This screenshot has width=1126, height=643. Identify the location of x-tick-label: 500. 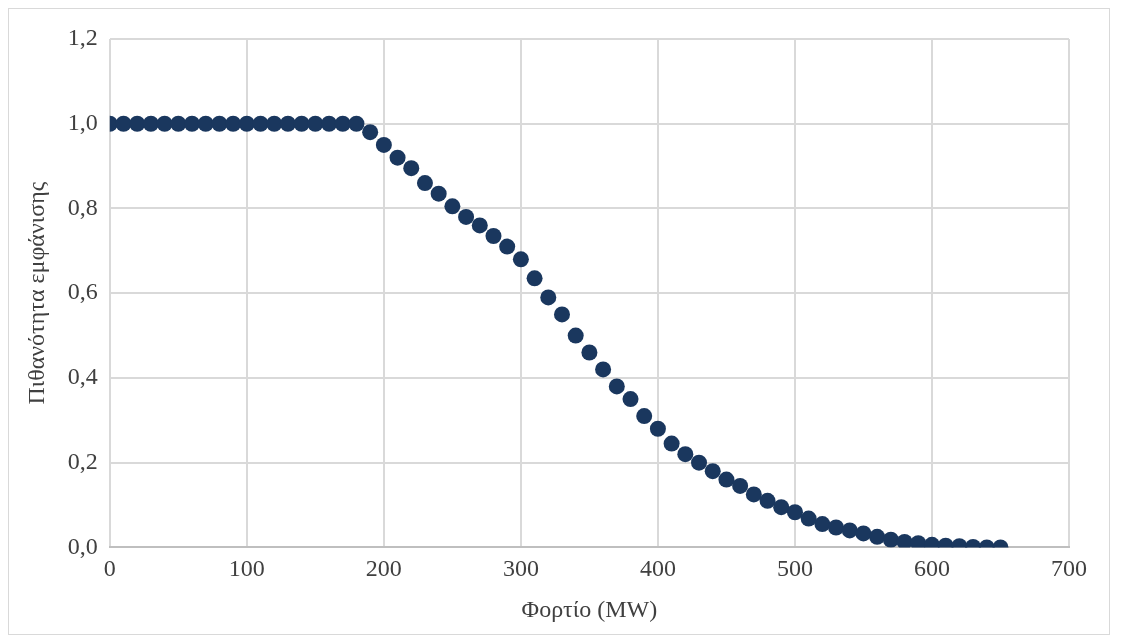
(794, 568).